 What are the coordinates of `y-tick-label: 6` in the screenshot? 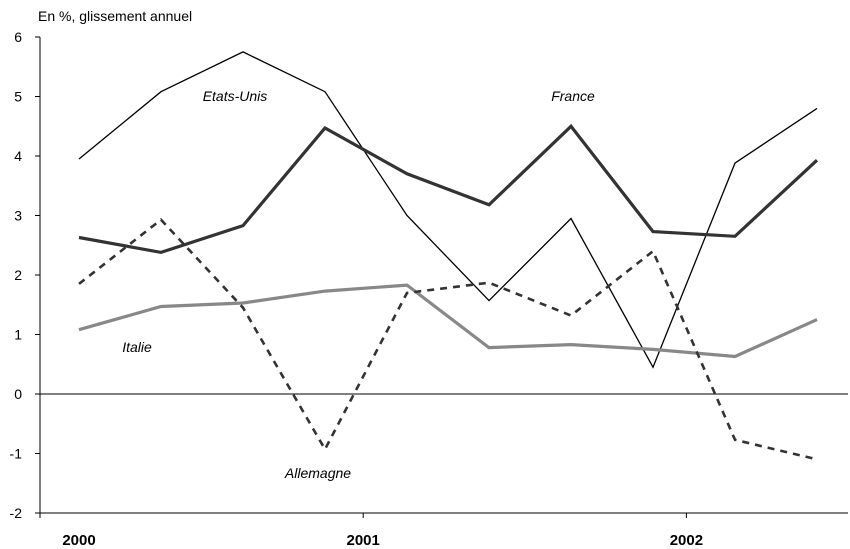 It's located at (18, 37).